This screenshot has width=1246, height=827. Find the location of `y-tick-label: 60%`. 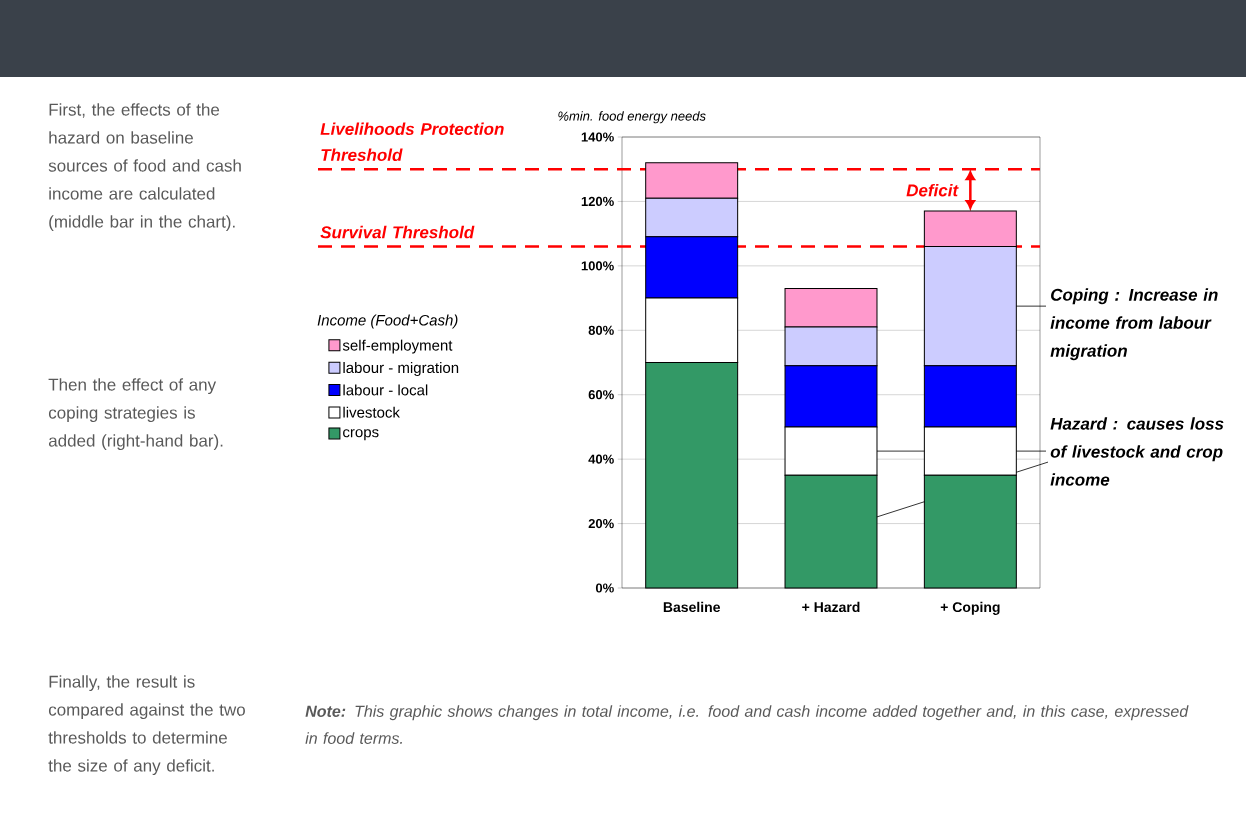

y-tick-label: 60% is located at coordinates (601, 395).